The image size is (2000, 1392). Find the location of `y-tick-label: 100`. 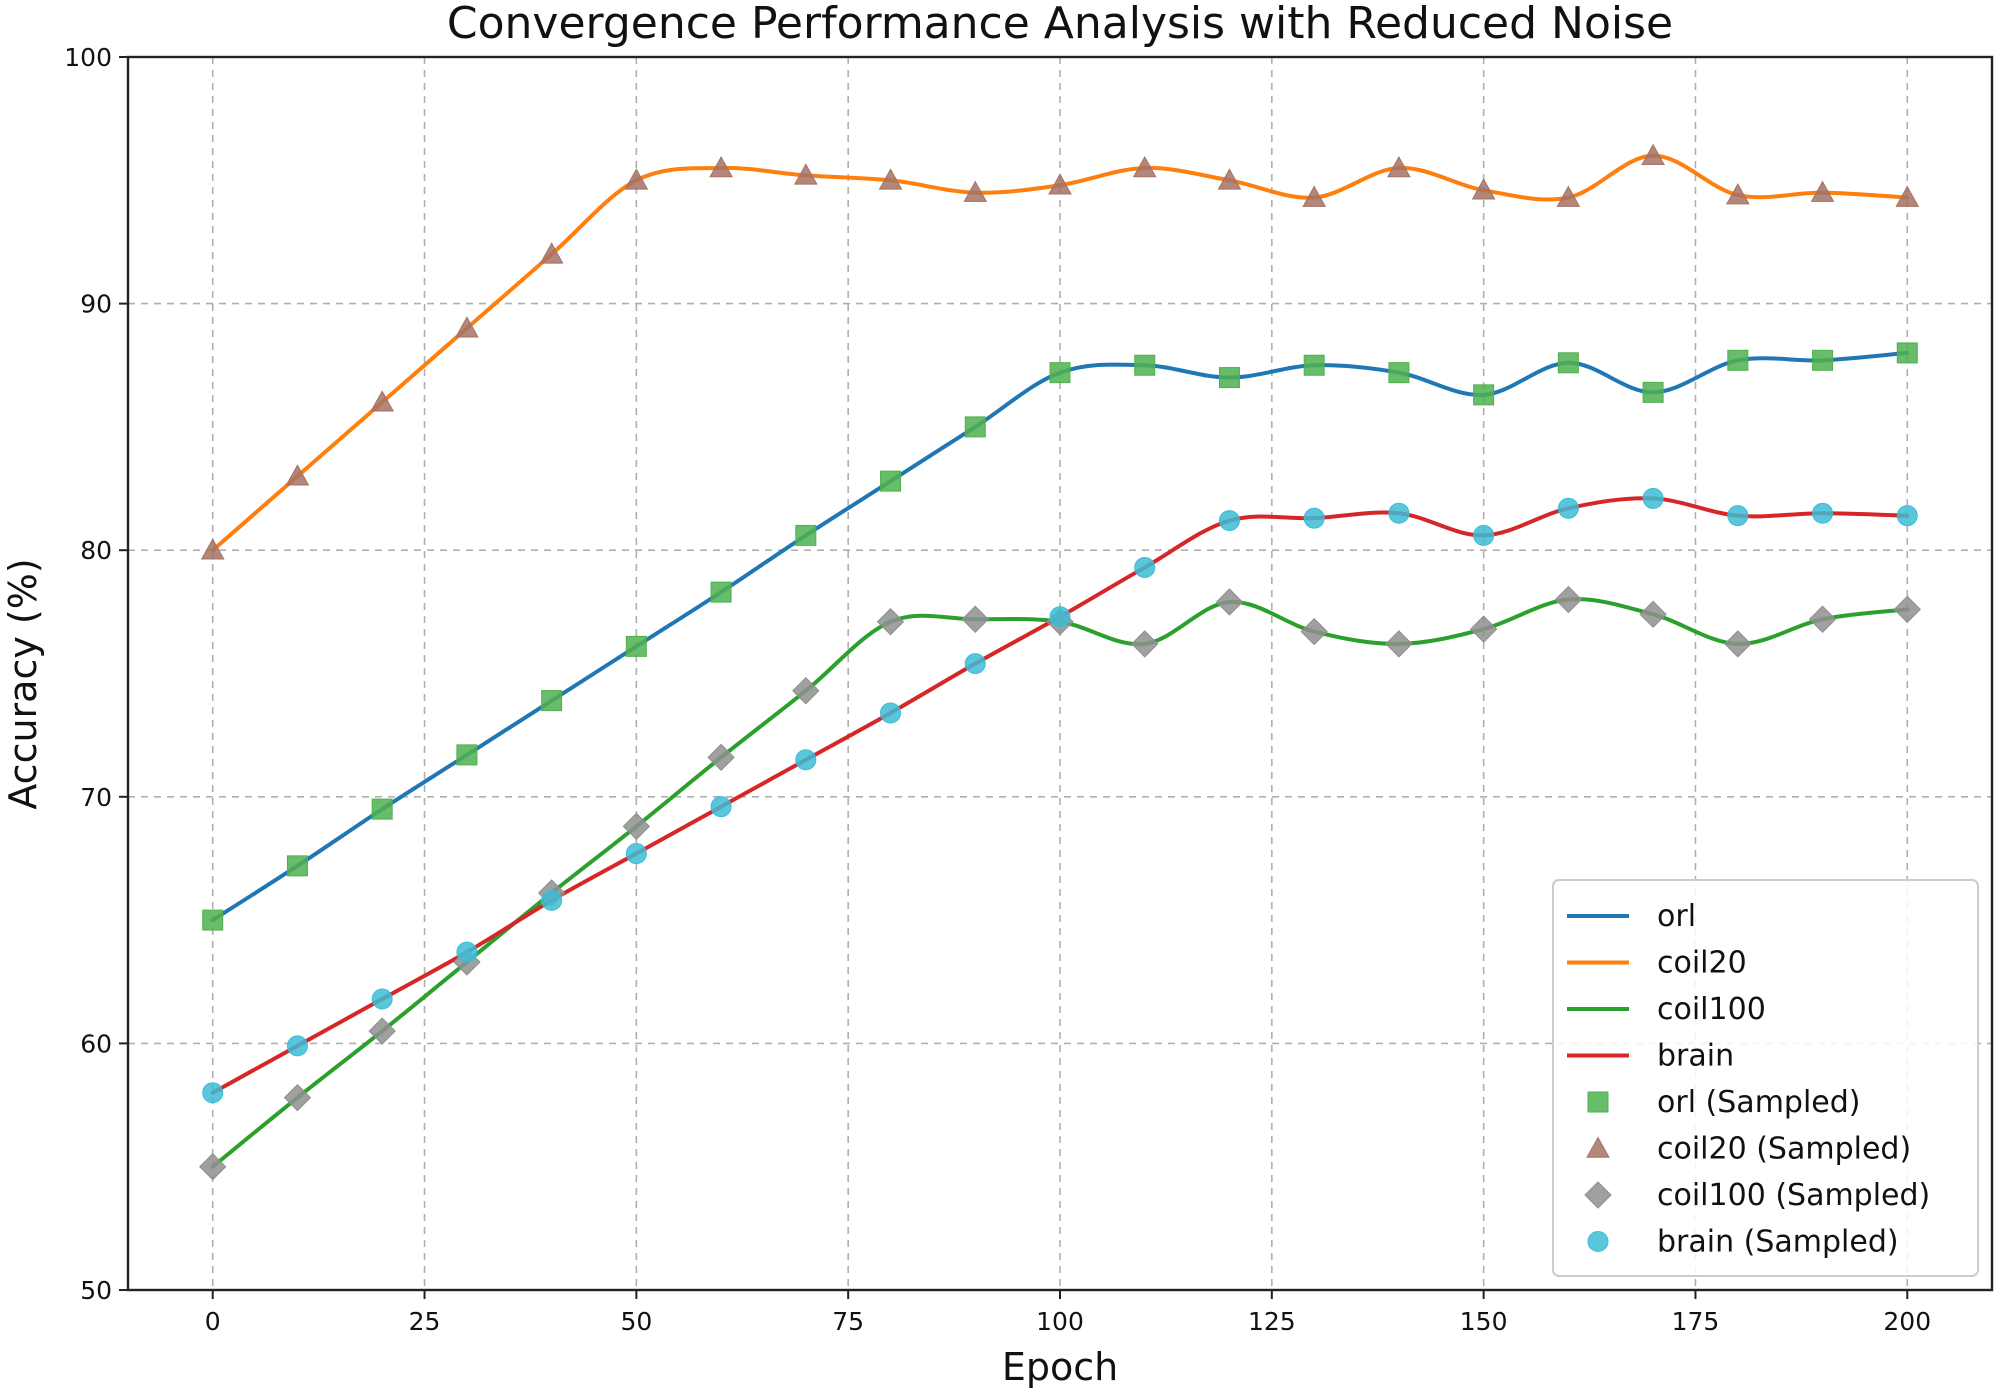

y-tick-label: 100 is located at coordinates (88, 57).